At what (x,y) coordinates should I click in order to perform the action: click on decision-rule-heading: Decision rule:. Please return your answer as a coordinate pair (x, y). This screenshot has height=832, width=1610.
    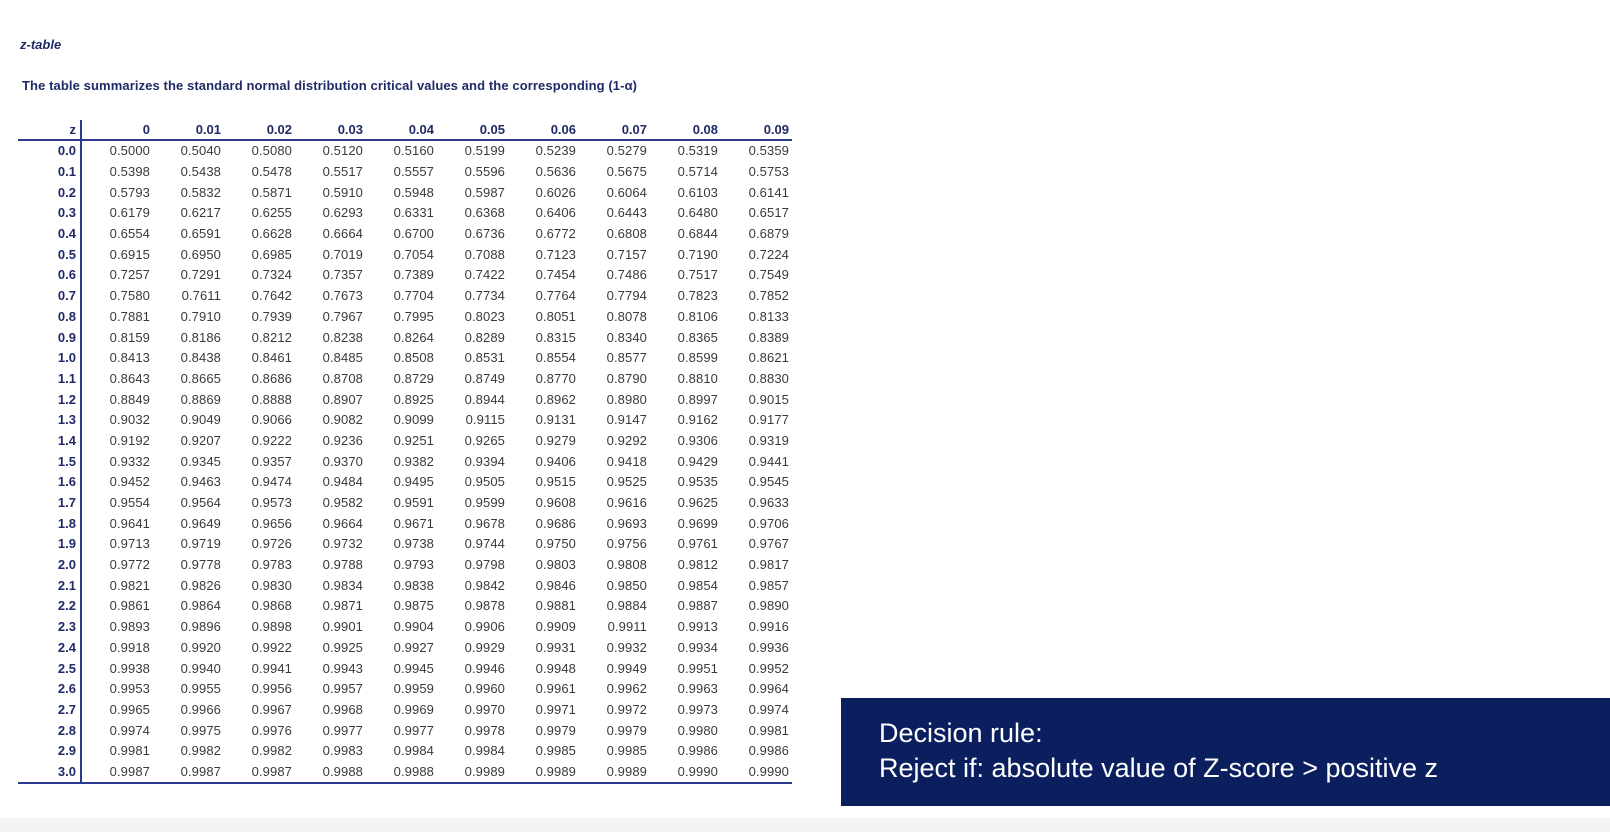
    Looking at the image, I should click on (961, 733).